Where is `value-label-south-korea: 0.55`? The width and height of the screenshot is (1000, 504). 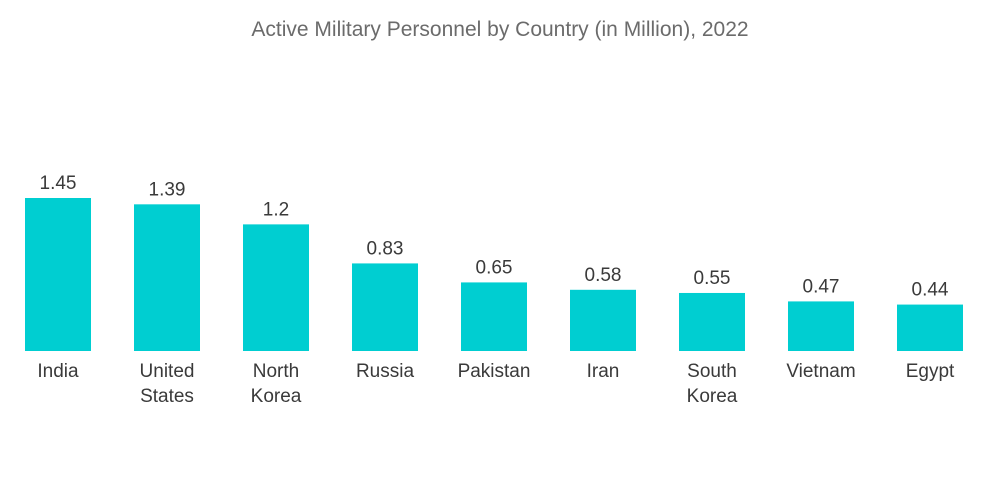 value-label-south-korea: 0.55 is located at coordinates (712, 278).